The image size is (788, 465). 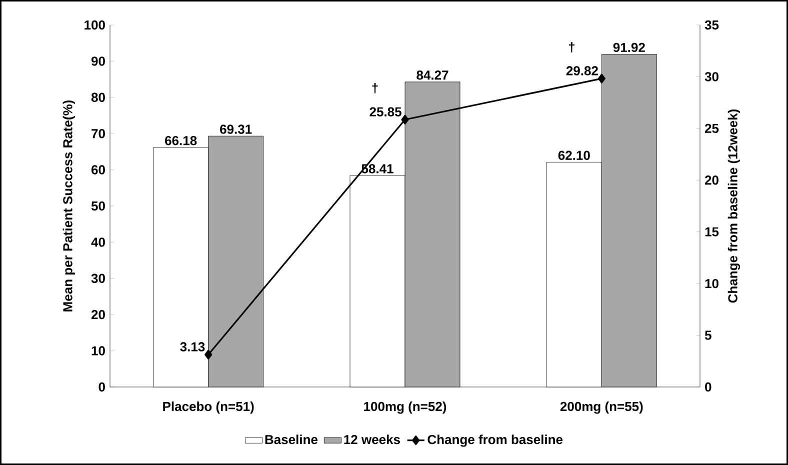 I want to click on y-tick-label: 70, so click(x=98, y=133).